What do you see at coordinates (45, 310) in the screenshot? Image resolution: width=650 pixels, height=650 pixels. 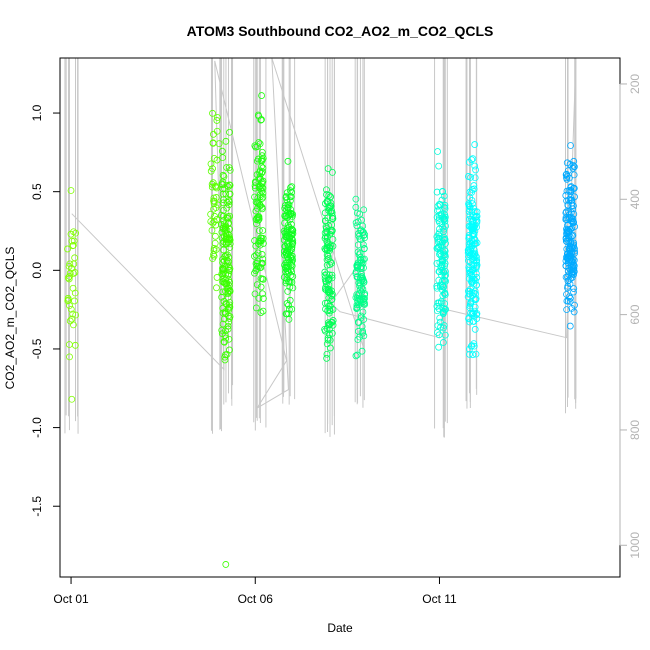 I see `y-axis: 1.0 0.5 0.0 -0.5 -1.0 -1.5` at bounding box center [45, 310].